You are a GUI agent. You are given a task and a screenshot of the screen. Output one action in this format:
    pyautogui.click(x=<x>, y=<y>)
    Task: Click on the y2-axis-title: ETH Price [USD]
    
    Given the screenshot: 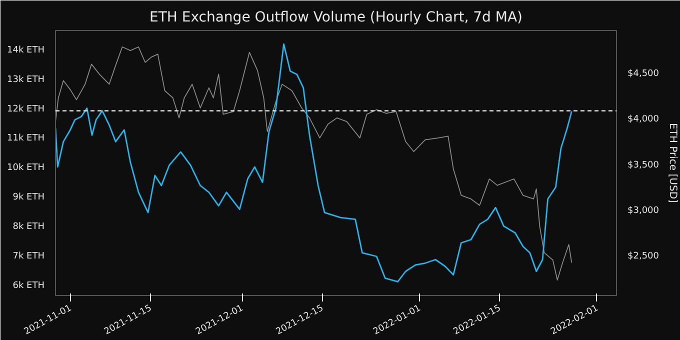 What is the action you would take?
    pyautogui.click(x=672, y=163)
    